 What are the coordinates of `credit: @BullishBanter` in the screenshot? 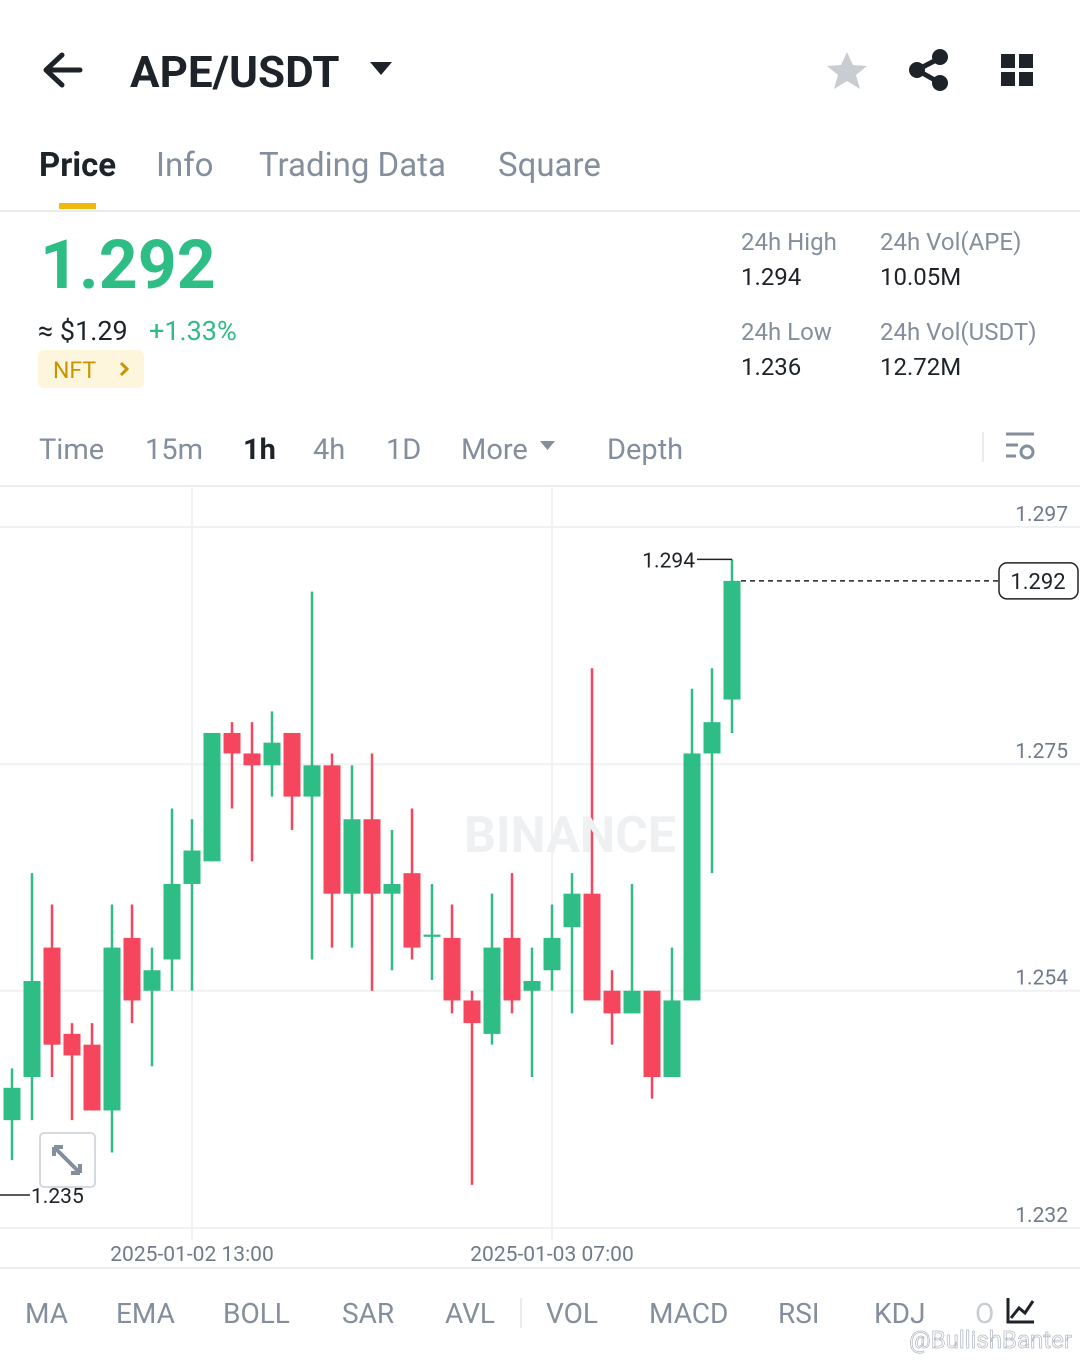 It's located at (990, 1340).